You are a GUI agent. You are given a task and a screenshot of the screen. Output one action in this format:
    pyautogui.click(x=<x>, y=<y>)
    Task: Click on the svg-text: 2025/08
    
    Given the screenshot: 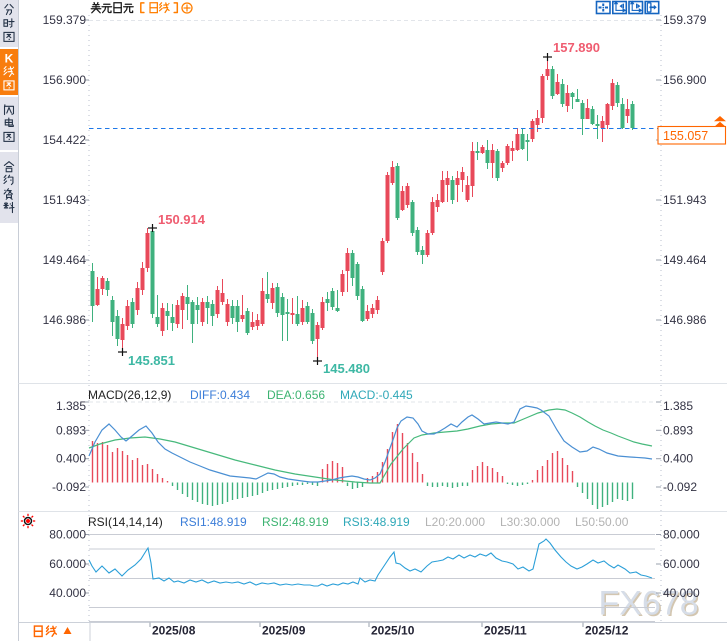 What is the action you would take?
    pyautogui.click(x=174, y=631)
    